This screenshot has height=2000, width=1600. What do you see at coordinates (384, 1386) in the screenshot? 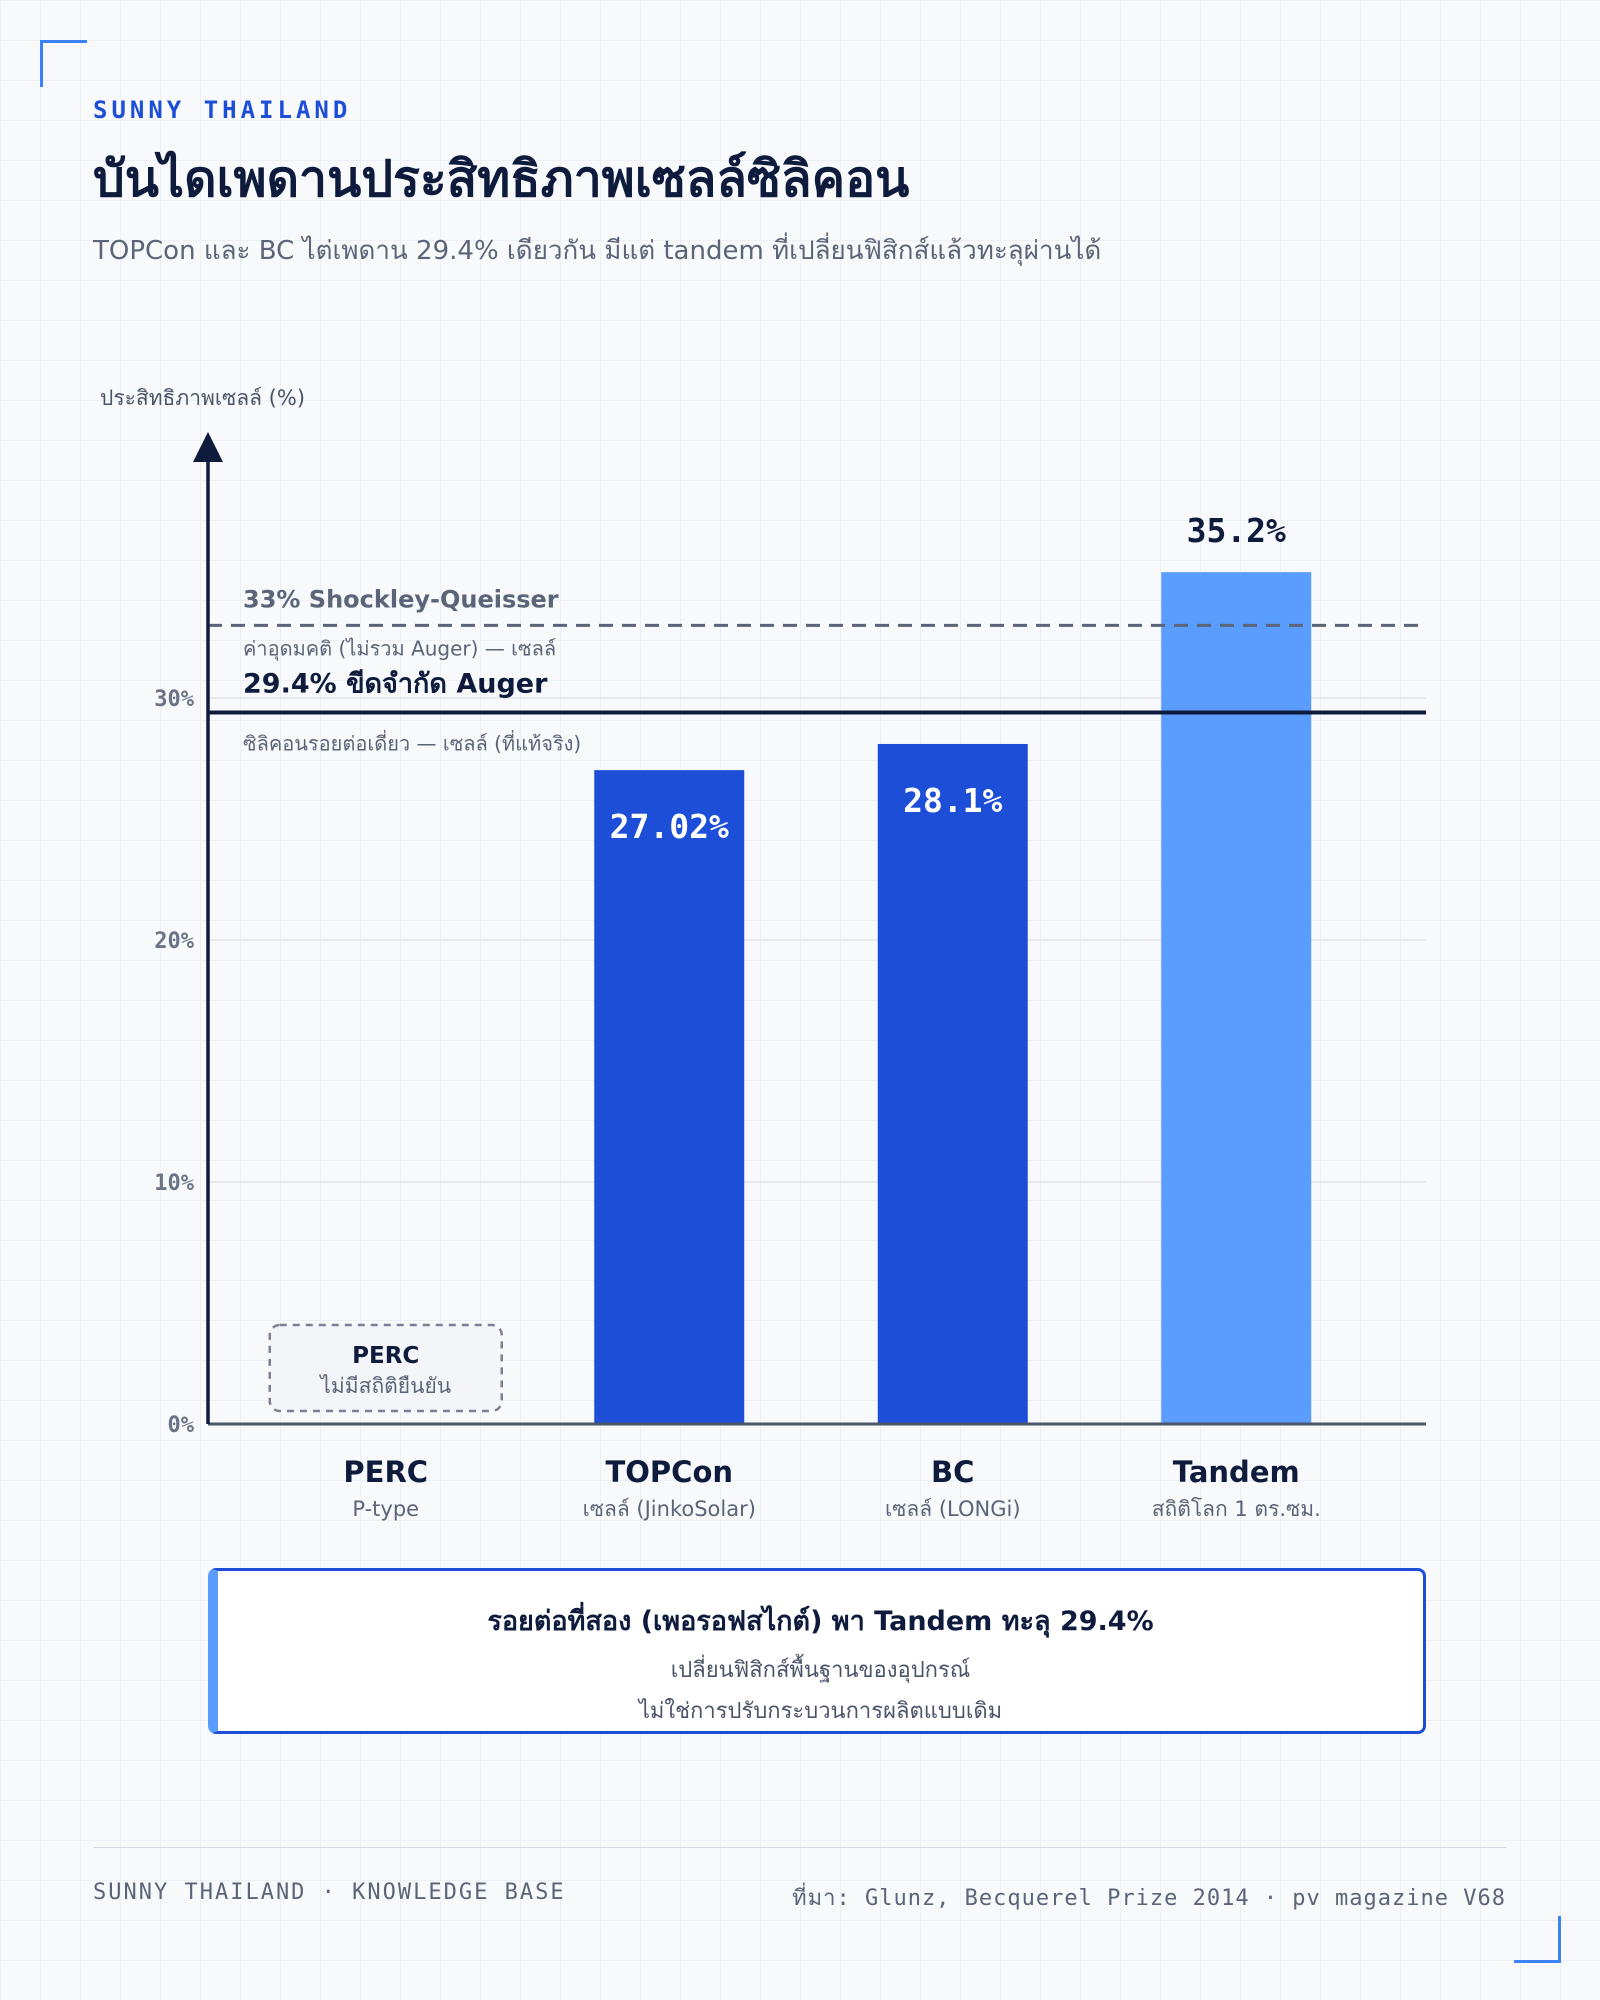
I see `perc-note-text: ไม่มีสถิติยืนยัน` at bounding box center [384, 1386].